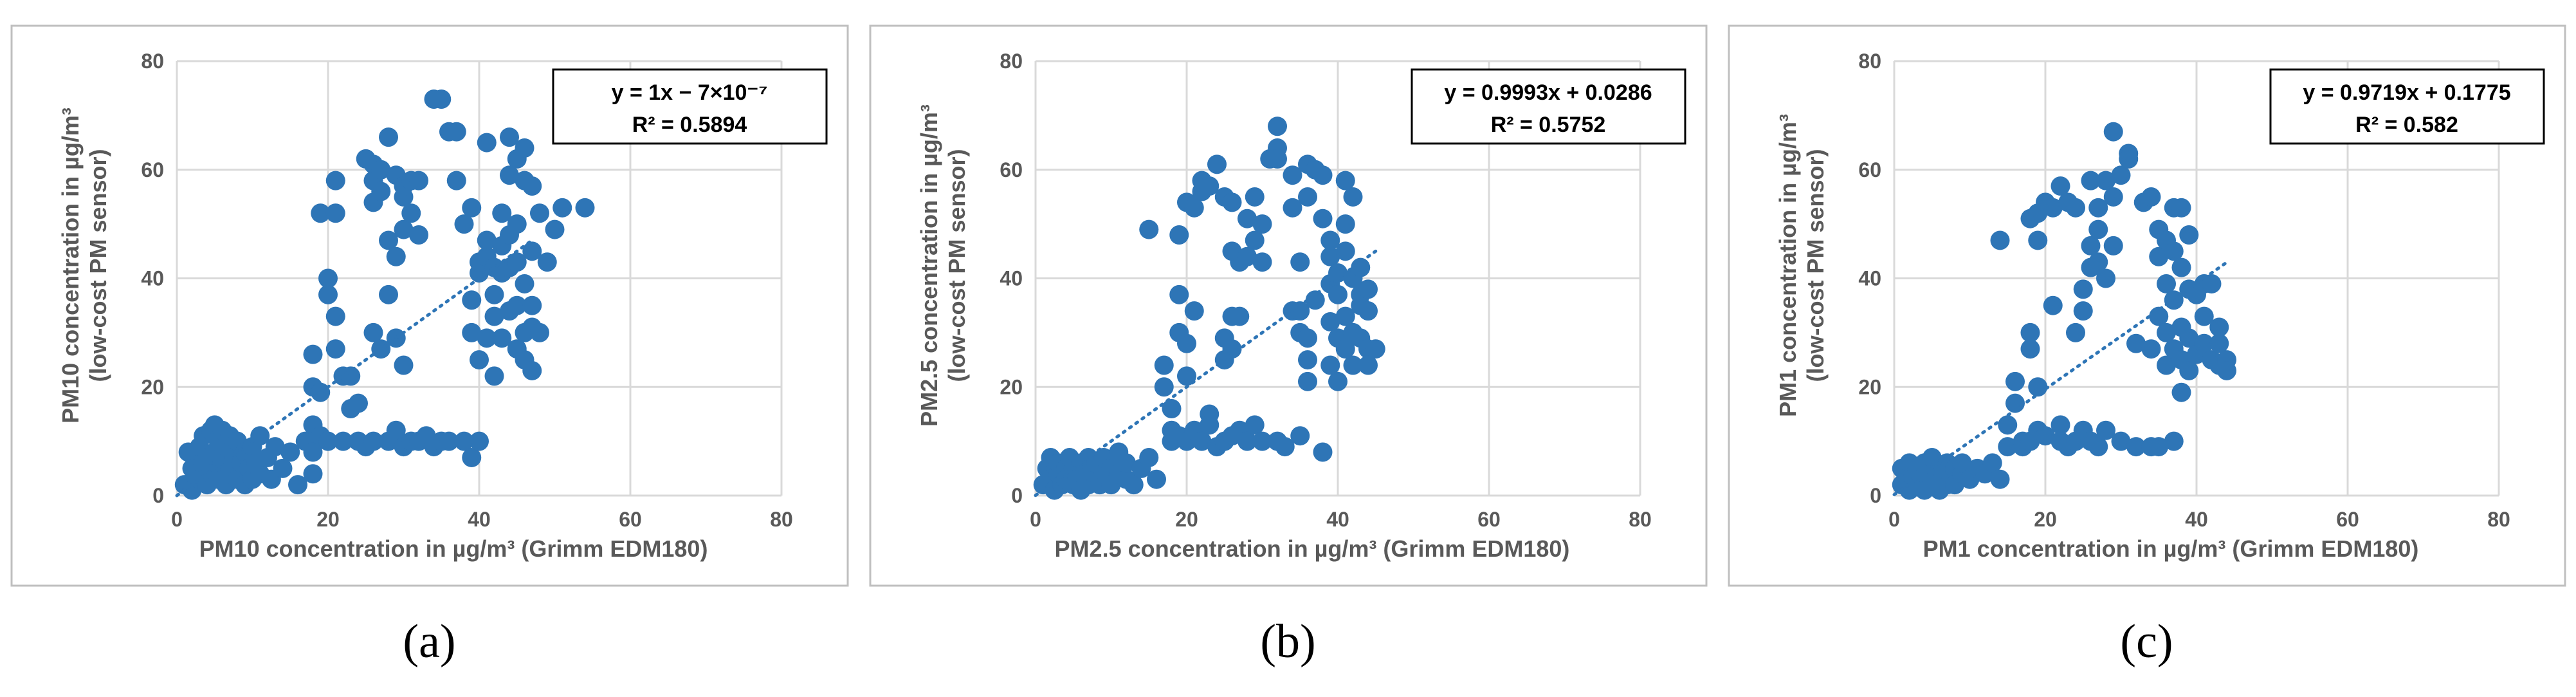 The image size is (2576, 697). I want to click on x-tick-label: 80, so click(2498, 519).